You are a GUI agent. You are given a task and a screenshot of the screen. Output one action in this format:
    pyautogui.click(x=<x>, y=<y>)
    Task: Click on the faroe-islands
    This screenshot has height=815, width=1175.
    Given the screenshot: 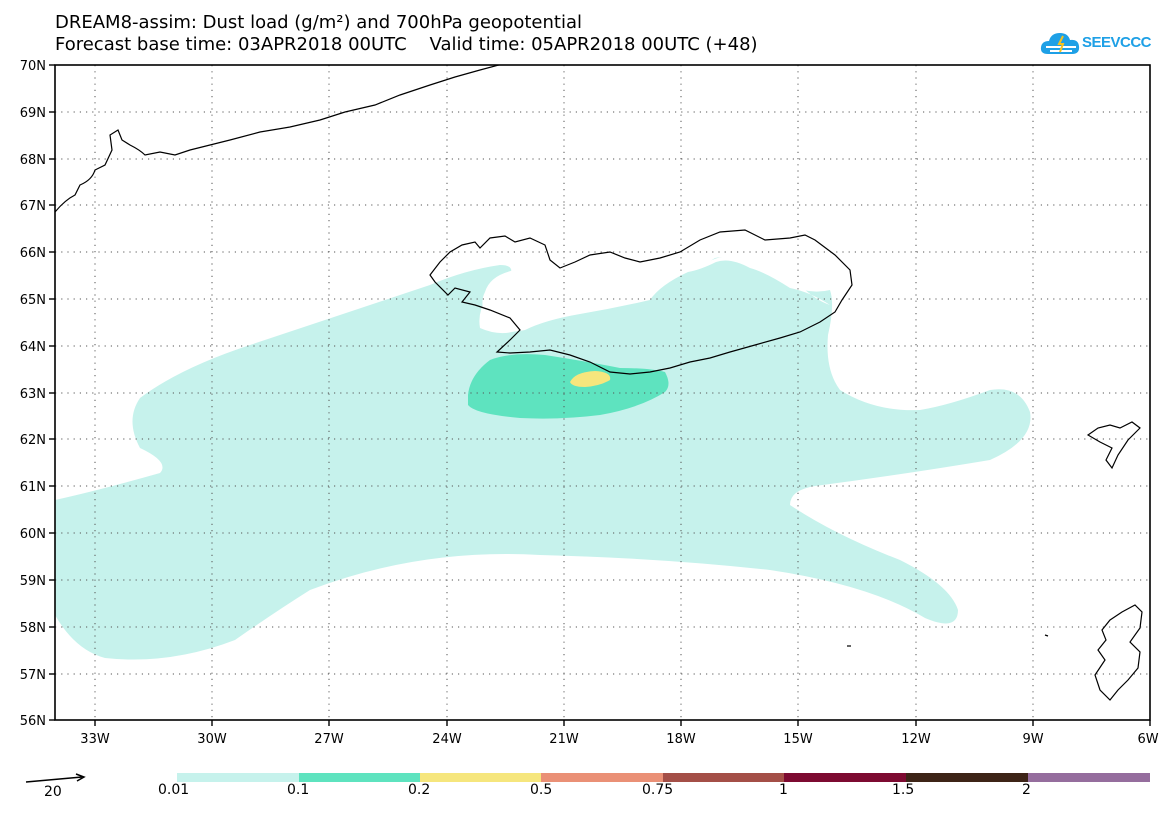 What is the action you would take?
    pyautogui.click(x=1113, y=445)
    